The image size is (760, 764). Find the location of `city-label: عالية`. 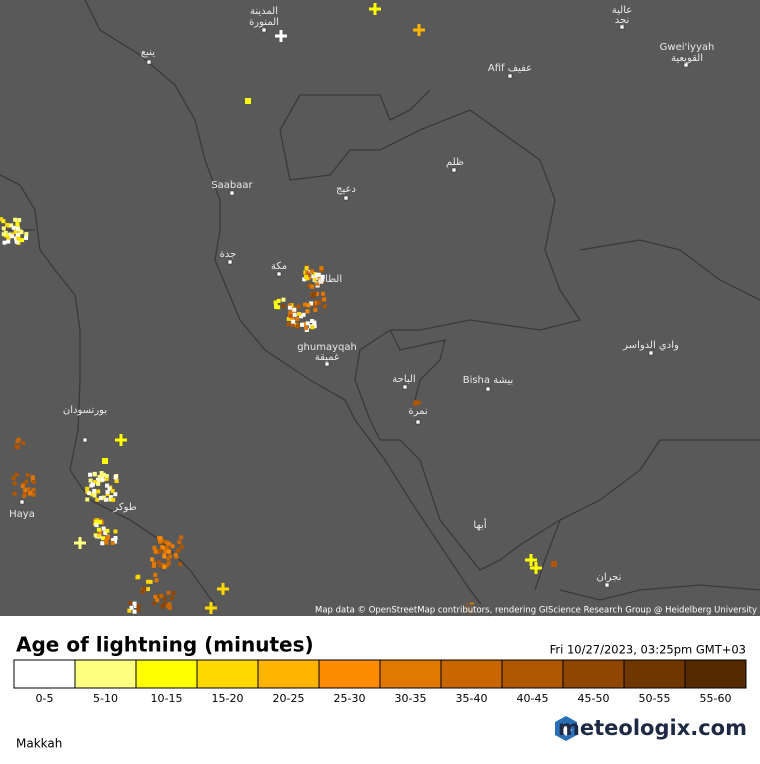

city-label: عالية is located at coordinates (622, 10).